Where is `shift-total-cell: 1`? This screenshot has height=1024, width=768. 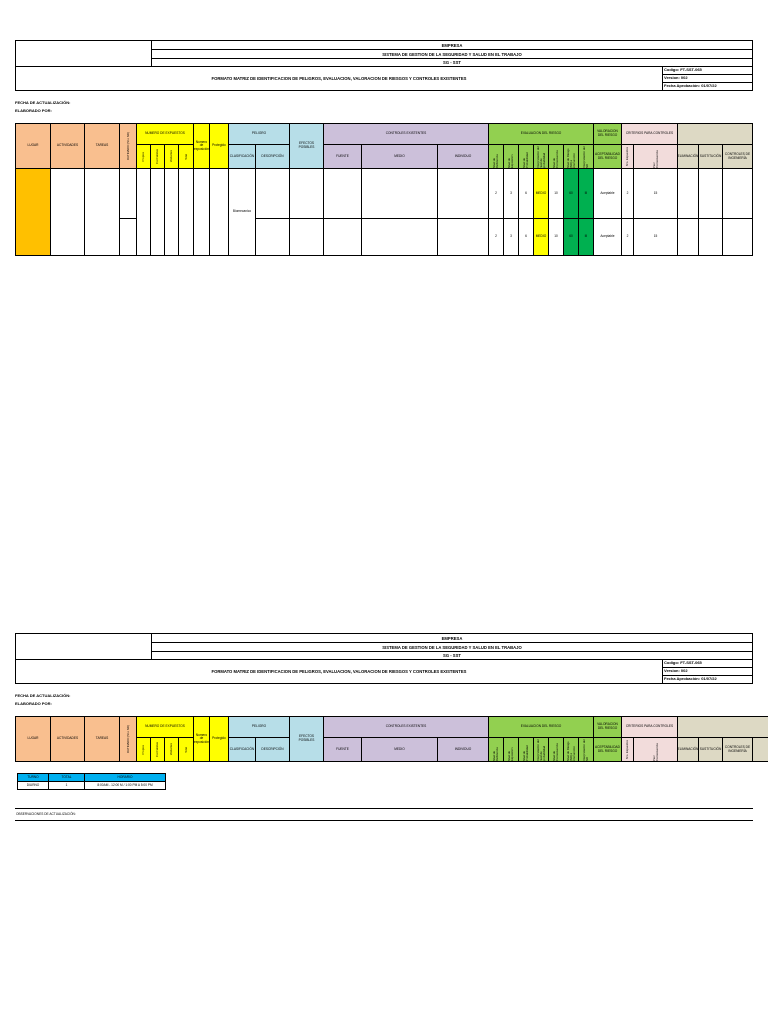 shift-total-cell: 1 is located at coordinates (66, 785).